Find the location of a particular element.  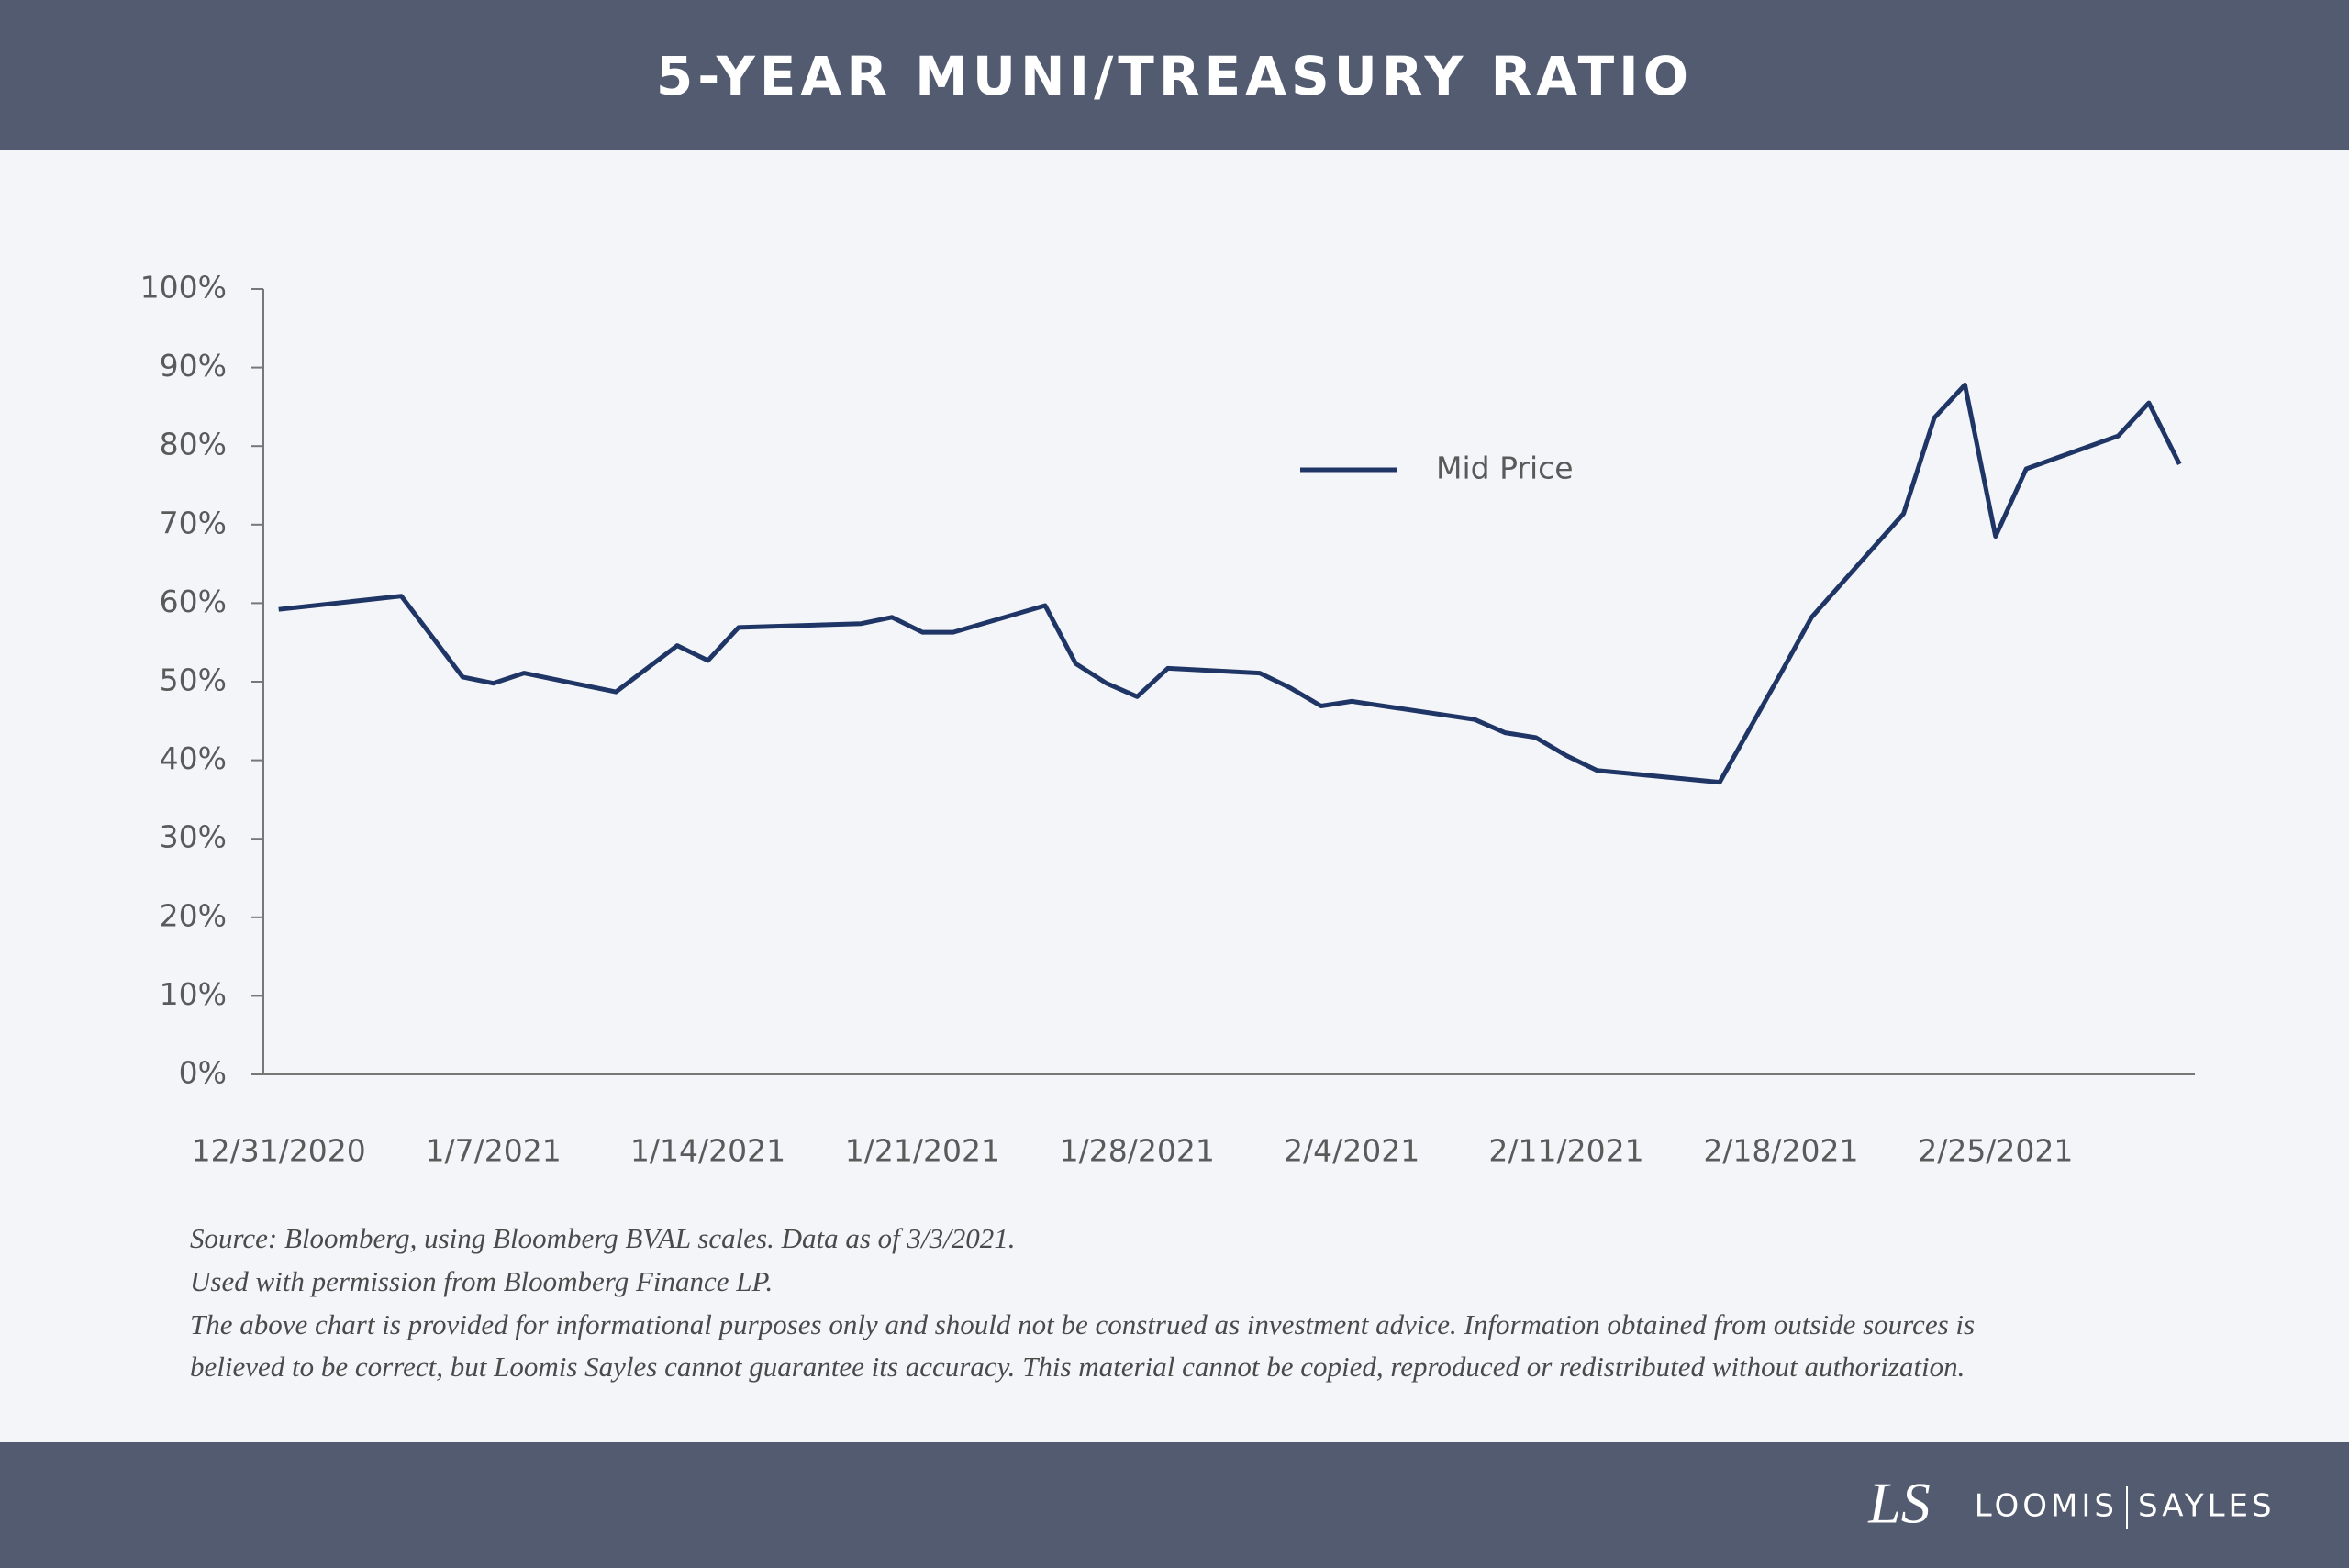

logo-word: LOOMIS is located at coordinates (2046, 1506).